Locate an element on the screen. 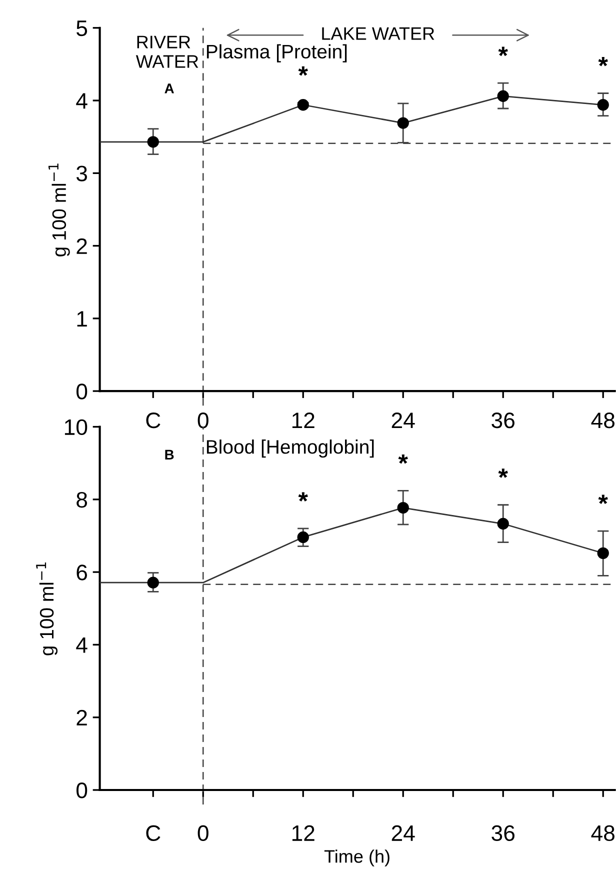  annotation: LAKE WATER is located at coordinates (378, 33).